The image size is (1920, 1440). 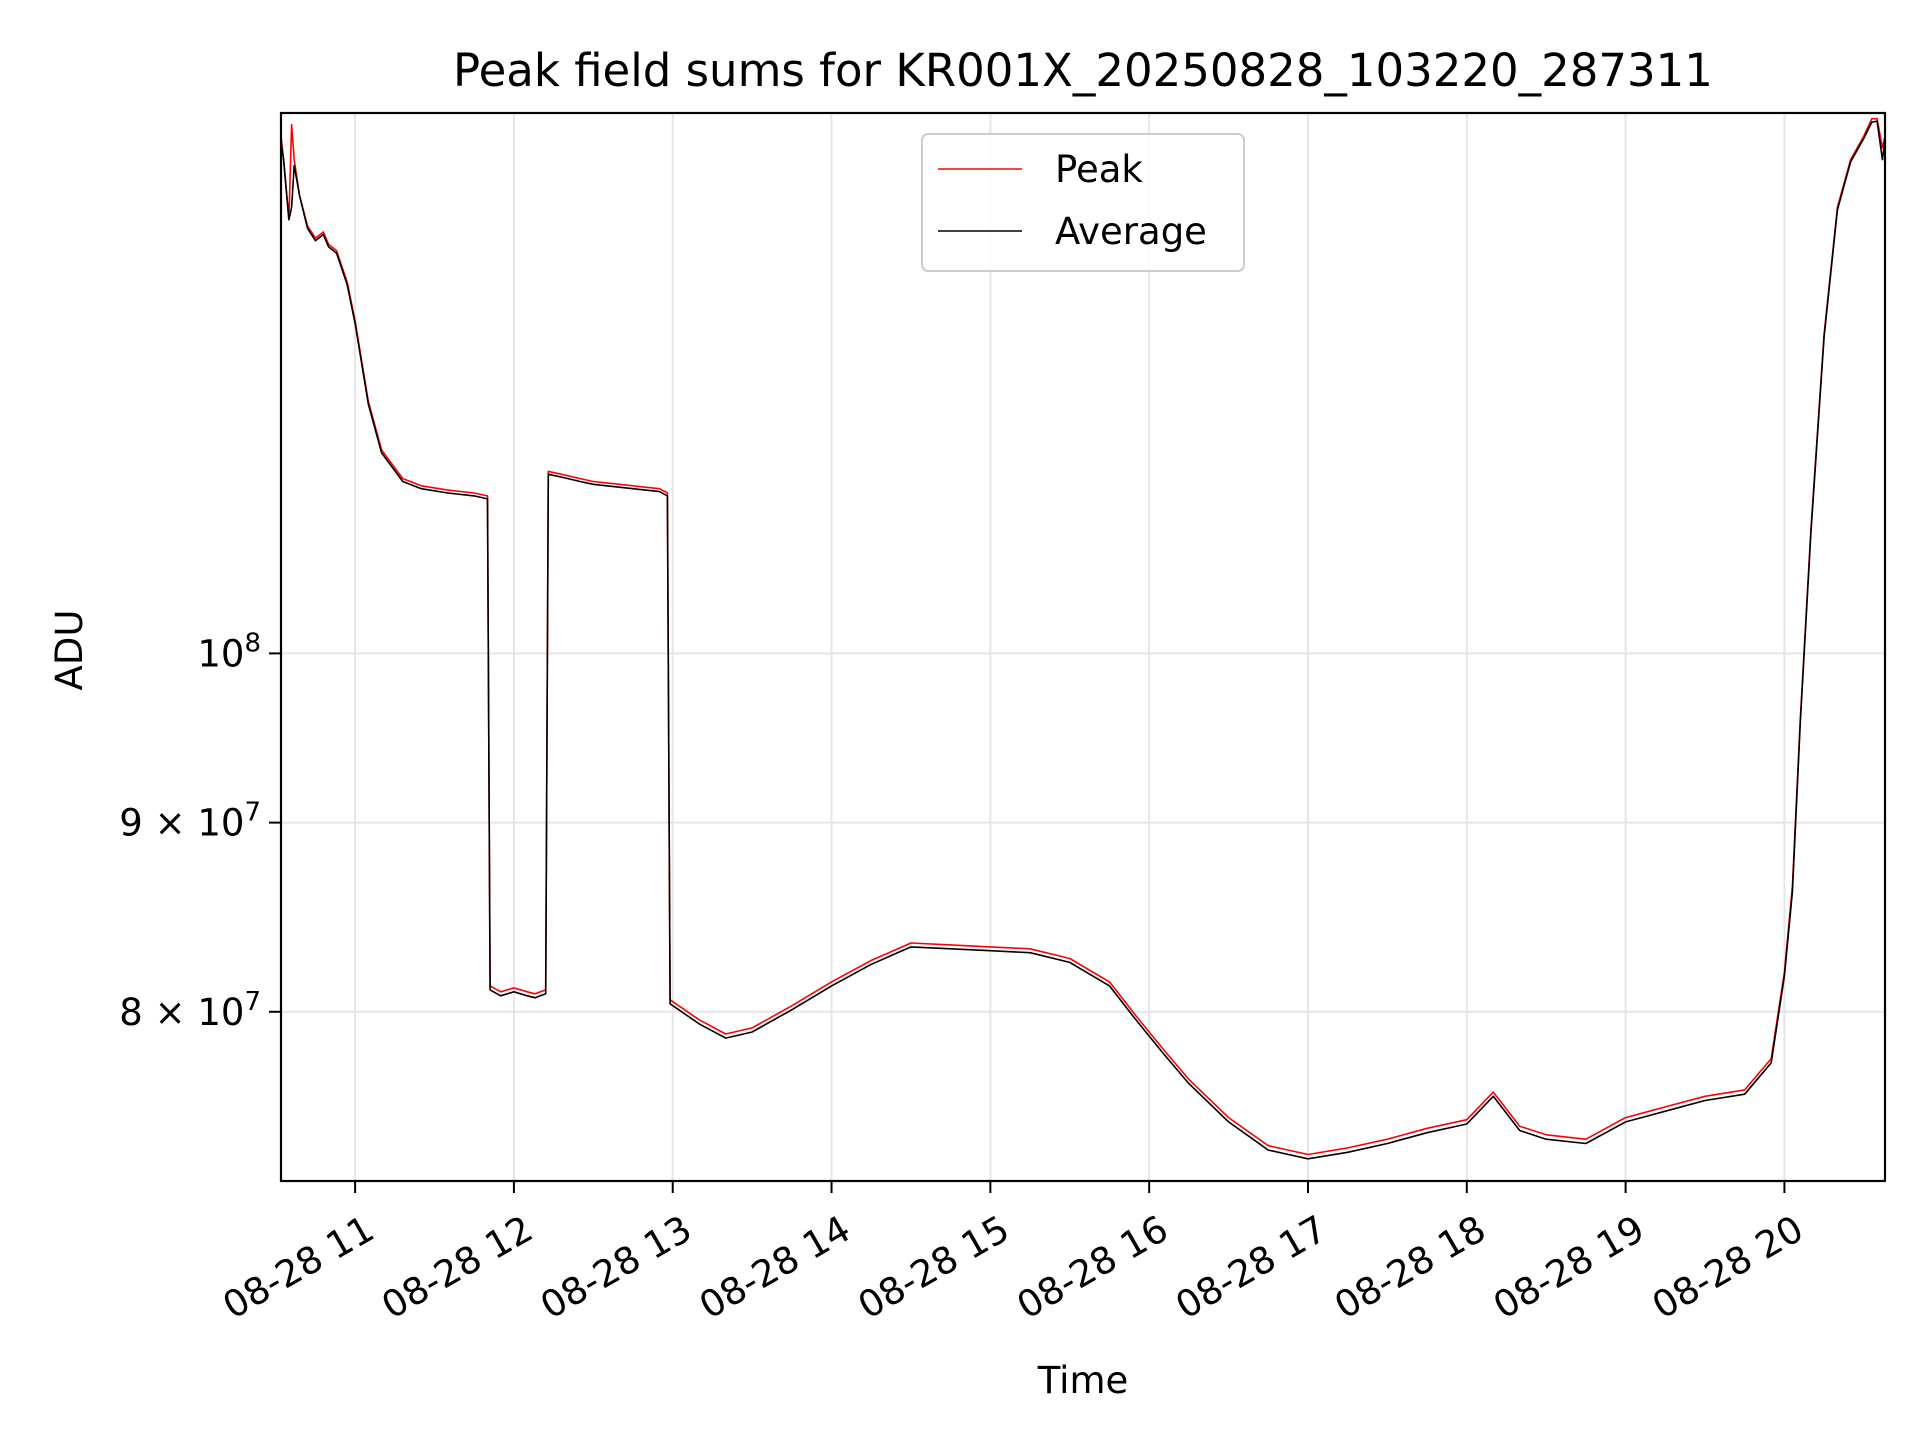 I want to click on legend: Peak Average, so click(x=1083, y=202).